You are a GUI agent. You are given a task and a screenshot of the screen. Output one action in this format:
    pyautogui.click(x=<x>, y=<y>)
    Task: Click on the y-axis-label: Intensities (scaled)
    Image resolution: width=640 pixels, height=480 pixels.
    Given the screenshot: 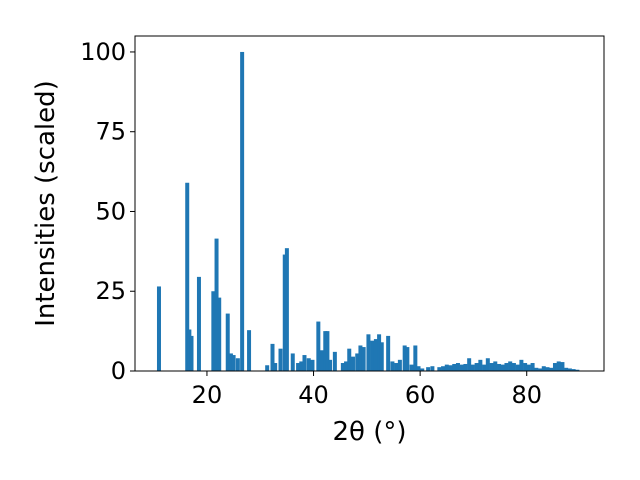 What is the action you would take?
    pyautogui.click(x=46, y=203)
    